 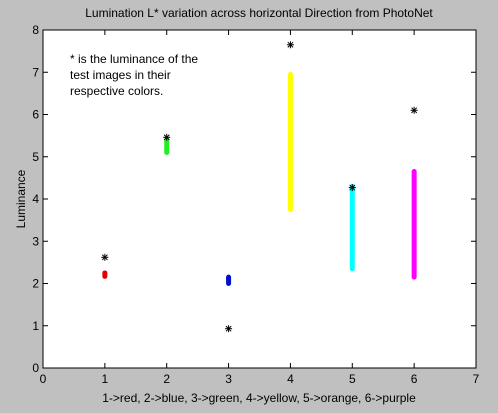 What do you see at coordinates (228, 379) in the screenshot?
I see `x-tick-label-3: 3` at bounding box center [228, 379].